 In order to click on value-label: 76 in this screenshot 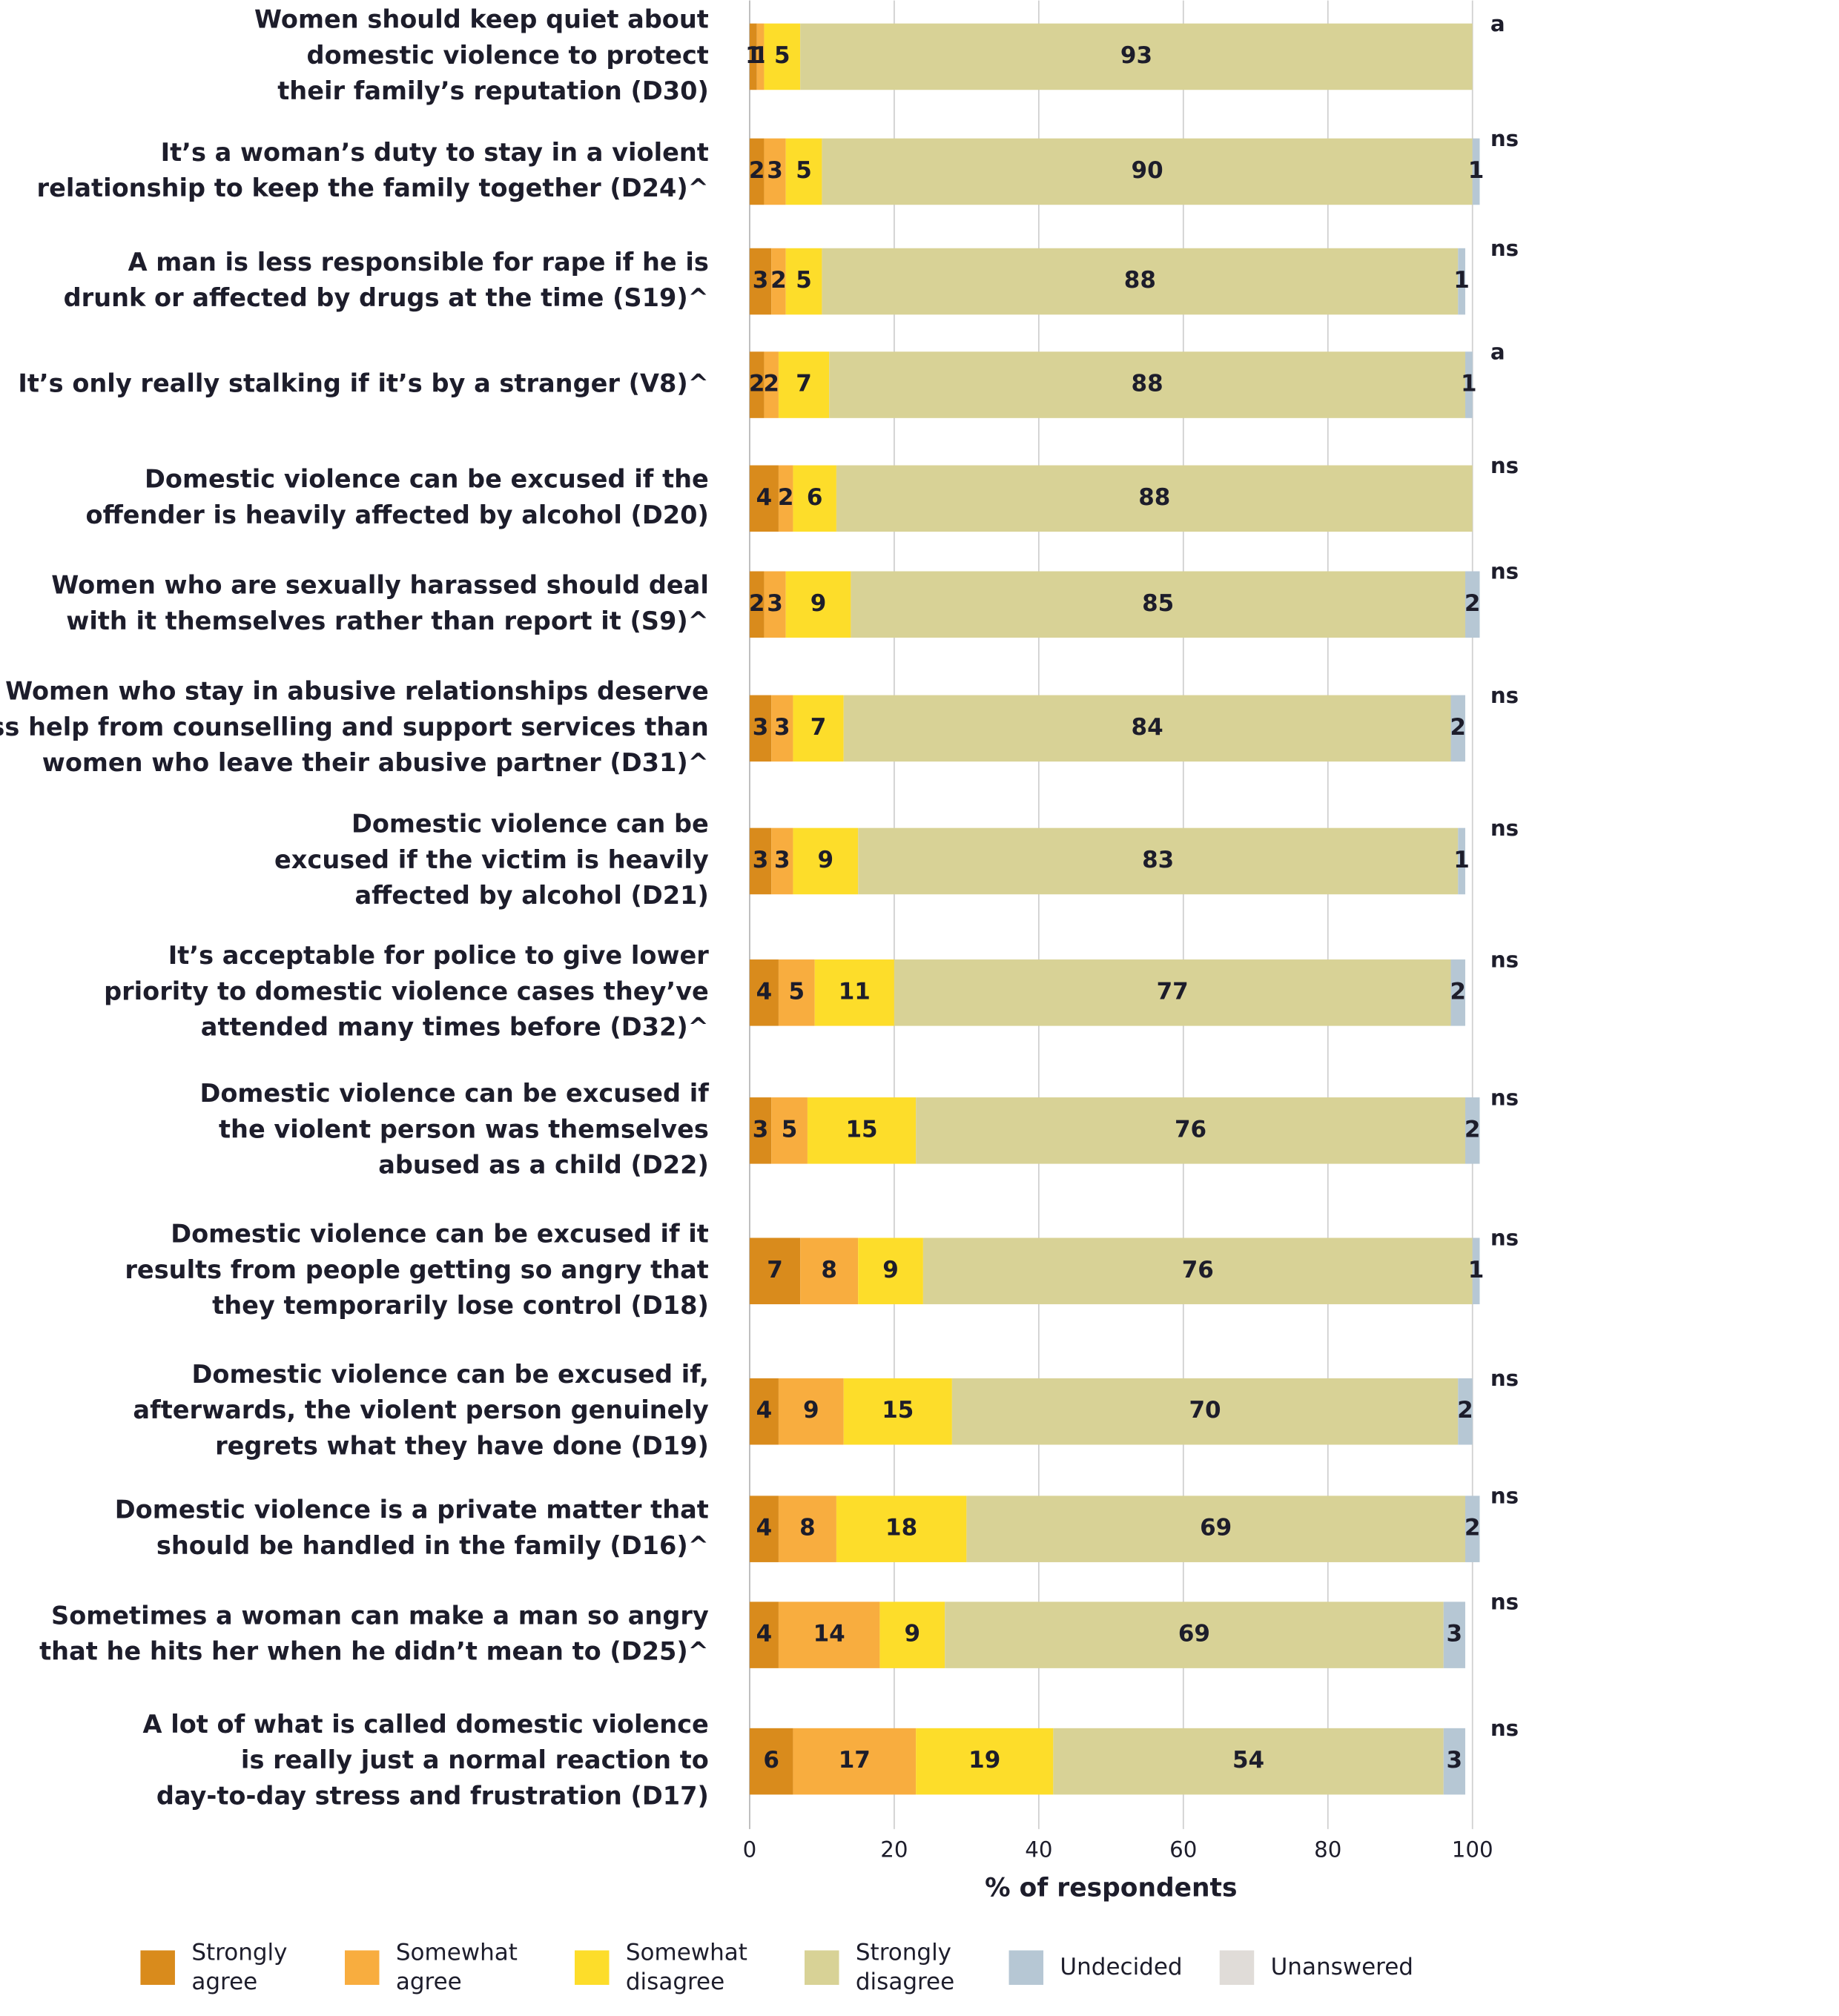, I will do `click(1198, 1270)`.